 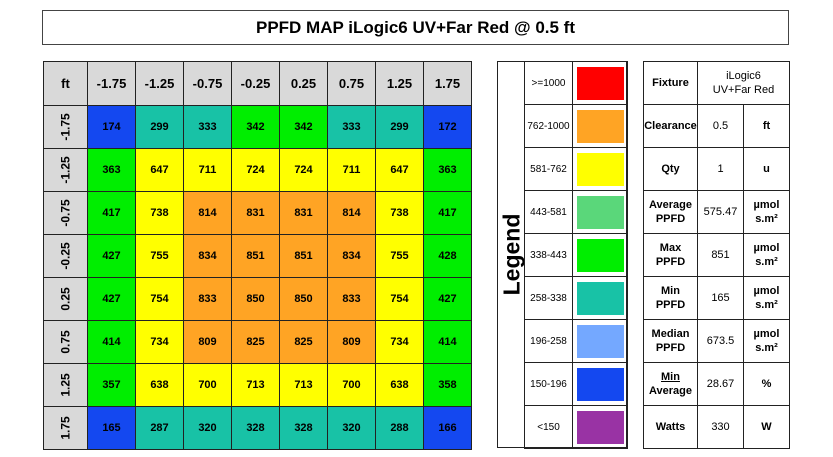 I want to click on stats-row-max: Max PPFD 851 µmol s.m², so click(x=716, y=255).